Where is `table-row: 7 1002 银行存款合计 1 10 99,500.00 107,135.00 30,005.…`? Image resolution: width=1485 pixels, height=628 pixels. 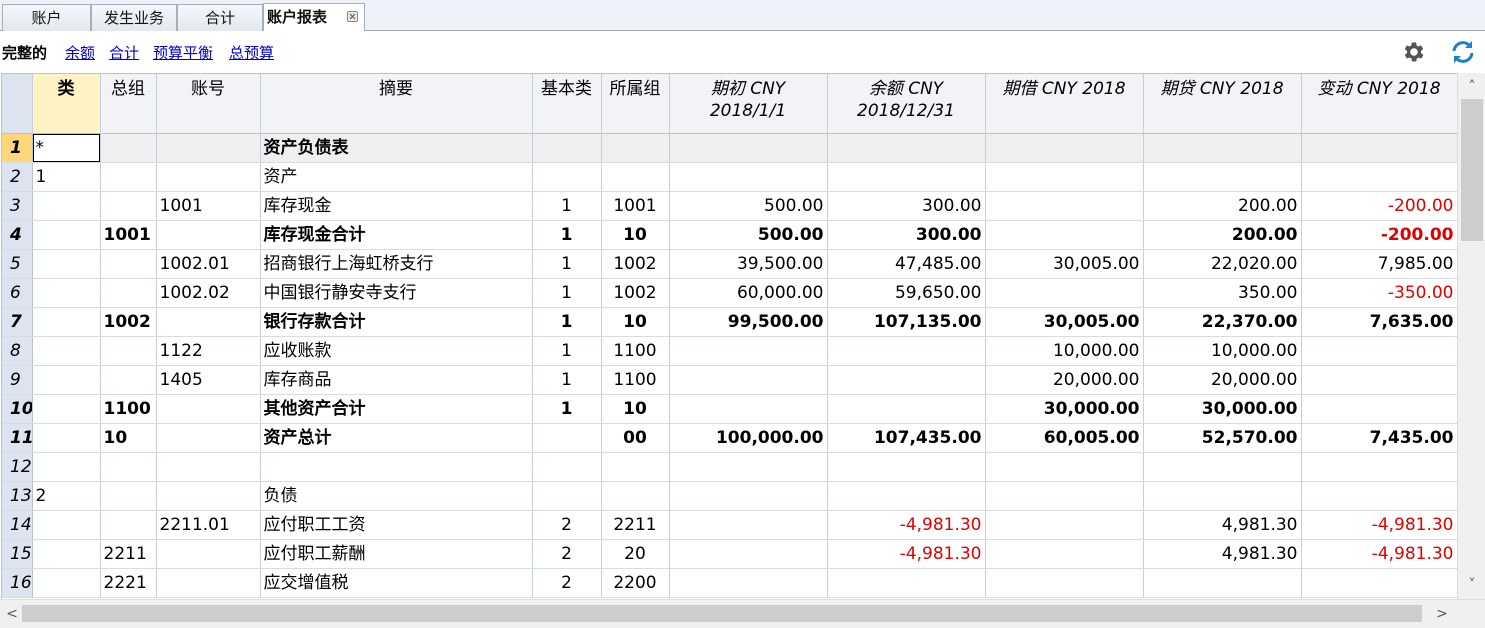 table-row: 7 1002 银行存款合计 1 10 99,500.00 107,135.00 30,005.… is located at coordinates (729, 322).